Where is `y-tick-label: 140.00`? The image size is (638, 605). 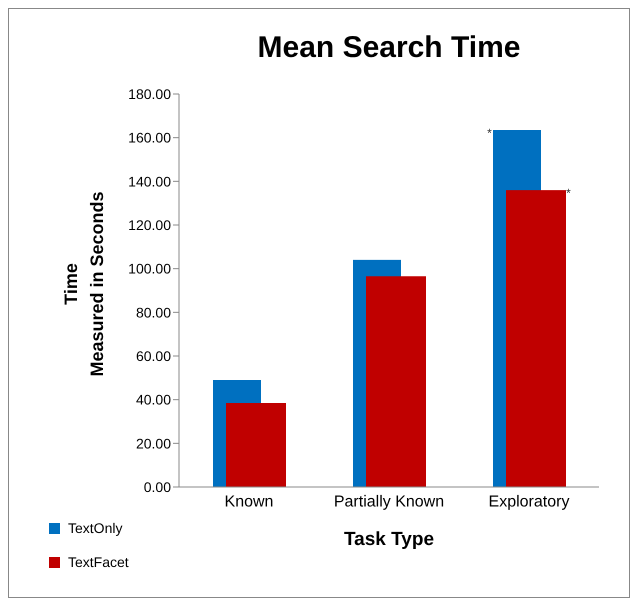
y-tick-label: 140.00 is located at coordinates (150, 181).